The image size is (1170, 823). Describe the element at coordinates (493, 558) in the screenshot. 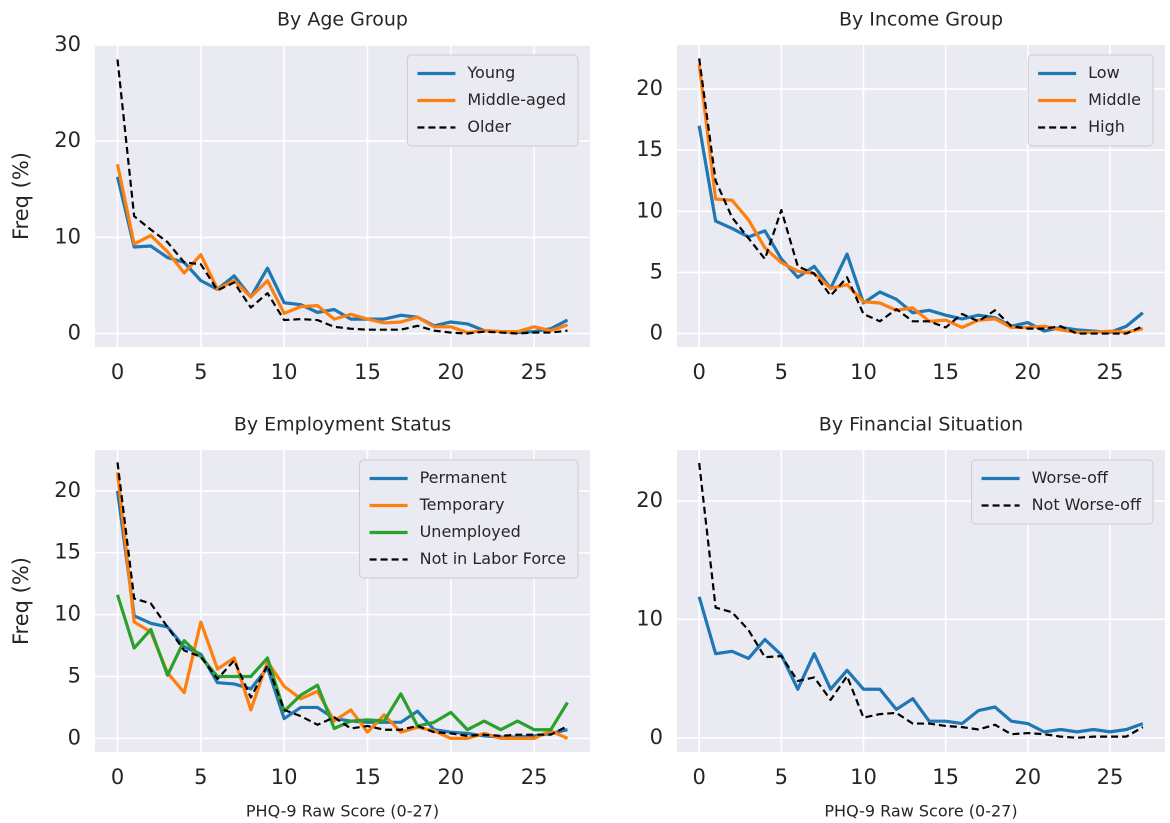

I see `legend-label: Not in Labor Force` at that location.